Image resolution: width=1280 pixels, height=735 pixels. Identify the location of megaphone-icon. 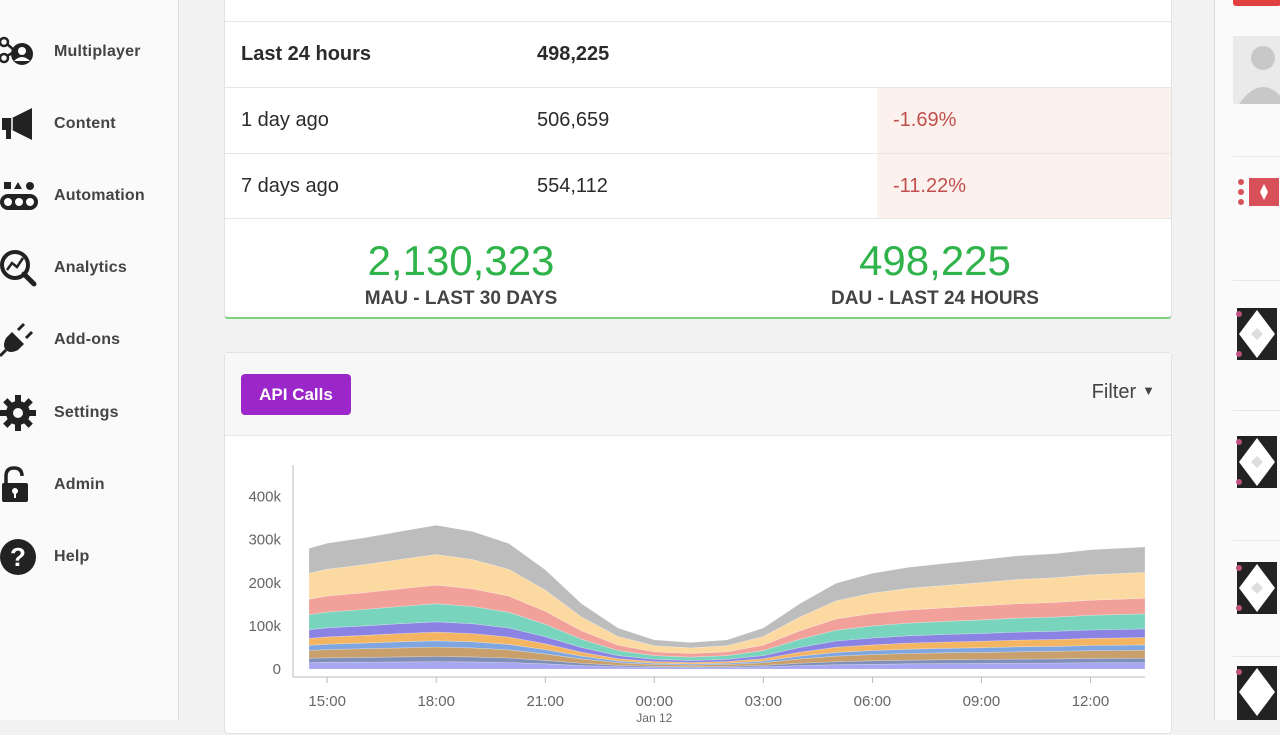
(20, 124).